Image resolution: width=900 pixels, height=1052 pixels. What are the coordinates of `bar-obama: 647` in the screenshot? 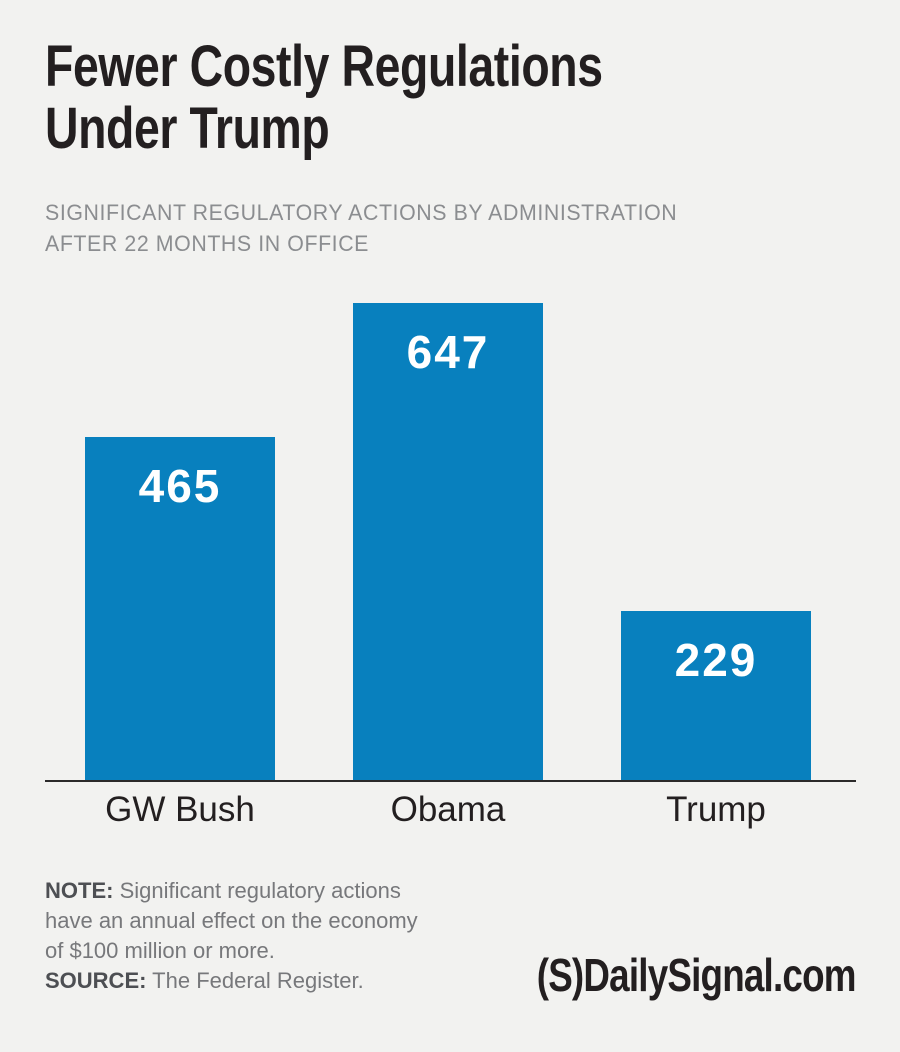 It's located at (448, 541).